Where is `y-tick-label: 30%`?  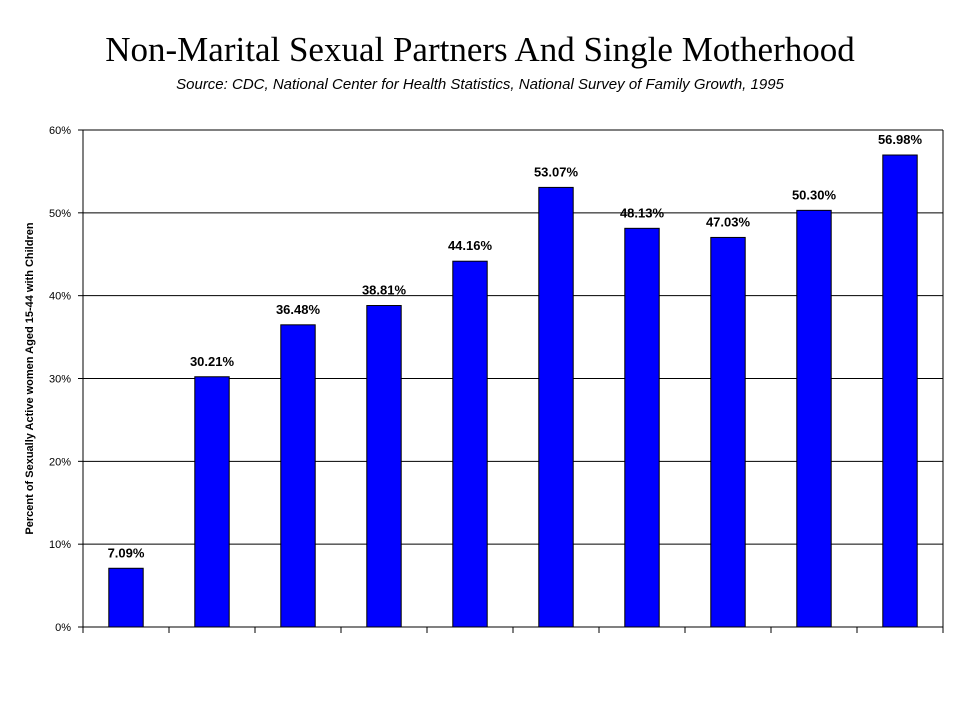
y-tick-label: 30% is located at coordinates (60, 380).